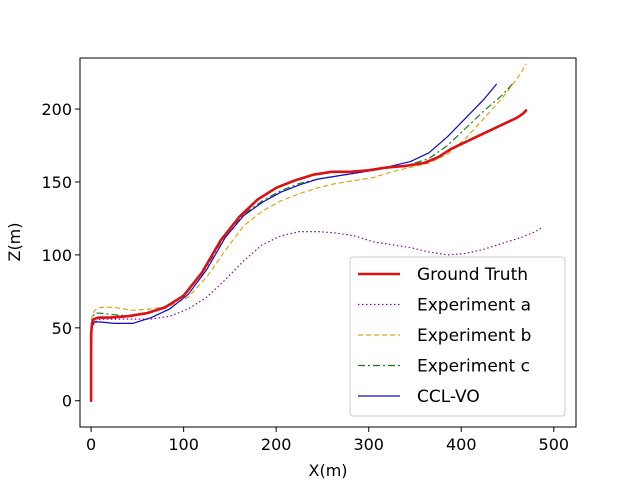 The height and width of the screenshot is (480, 640). Describe the element at coordinates (554, 444) in the screenshot. I see `x-tick-label: 500` at that location.